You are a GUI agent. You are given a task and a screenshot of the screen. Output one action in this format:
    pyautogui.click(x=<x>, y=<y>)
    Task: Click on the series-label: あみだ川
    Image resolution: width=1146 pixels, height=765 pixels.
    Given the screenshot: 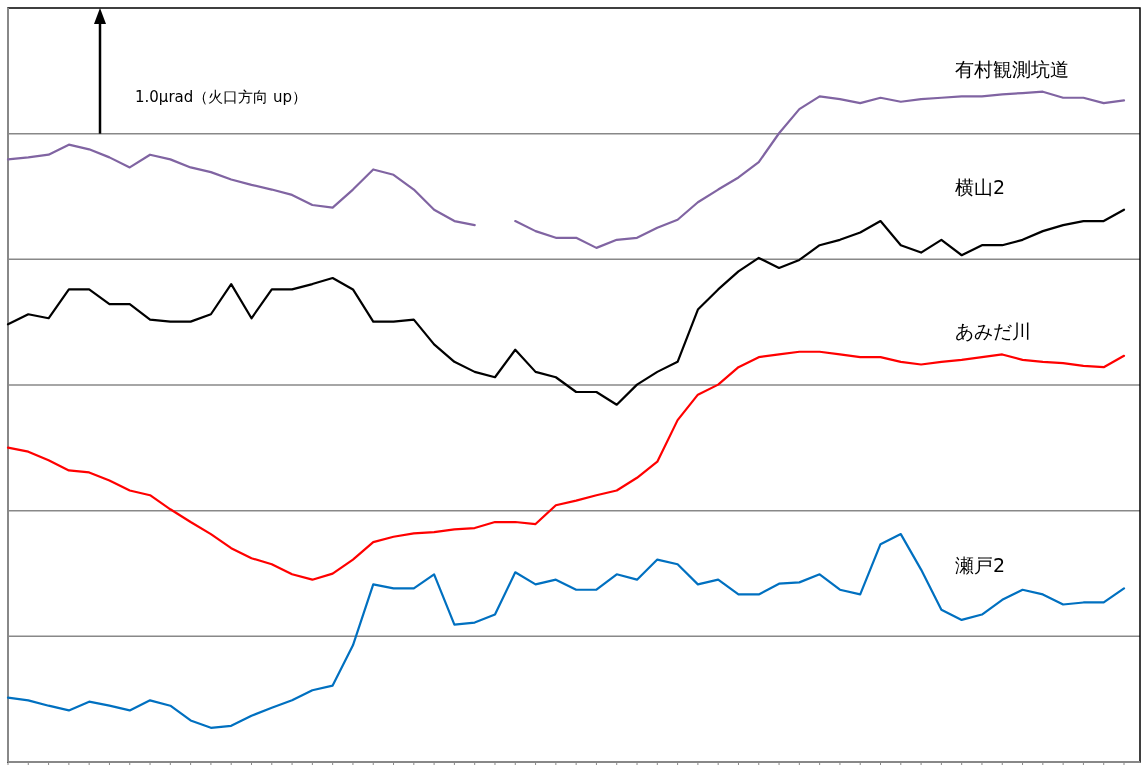 What is the action you would take?
    pyautogui.click(x=993, y=331)
    